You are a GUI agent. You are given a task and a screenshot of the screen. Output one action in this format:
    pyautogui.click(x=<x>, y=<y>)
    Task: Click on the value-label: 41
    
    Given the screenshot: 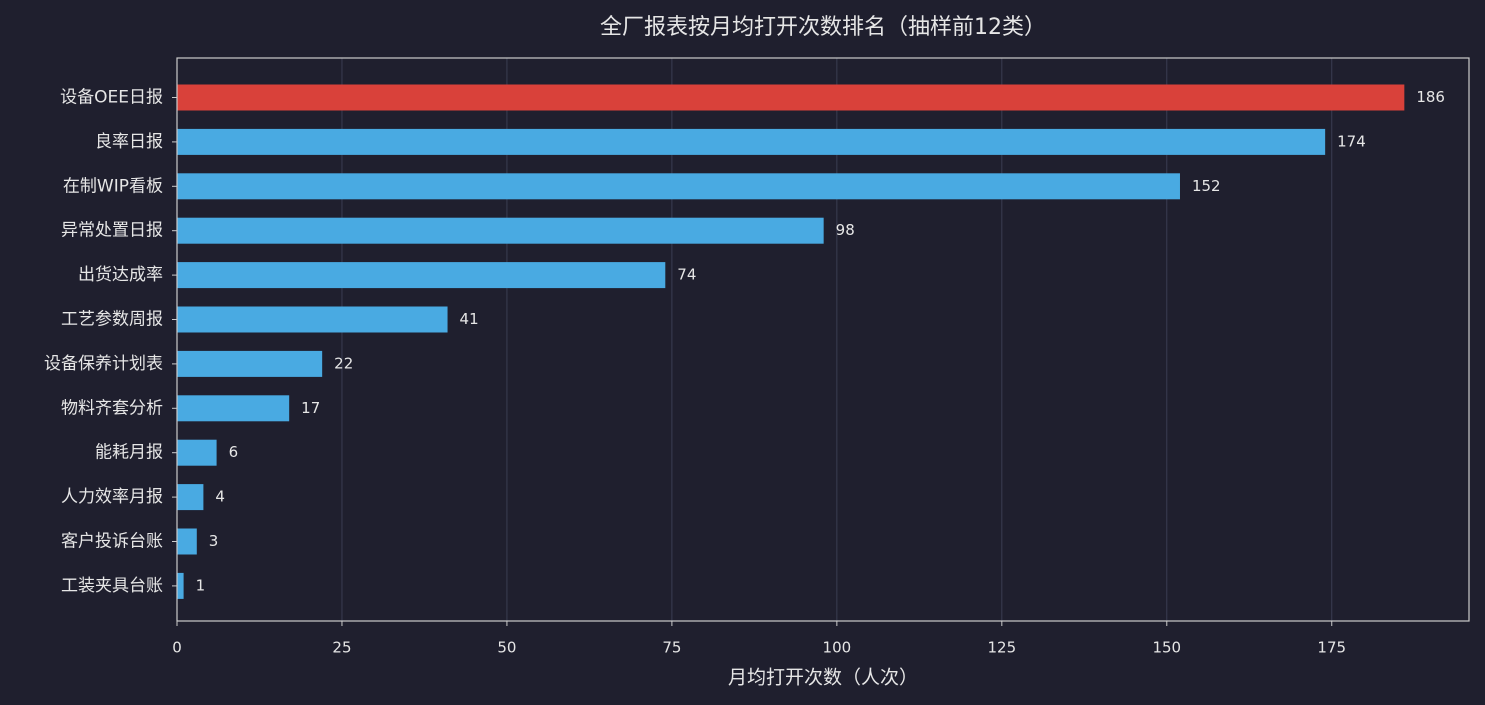 What is the action you would take?
    pyautogui.click(x=469, y=319)
    